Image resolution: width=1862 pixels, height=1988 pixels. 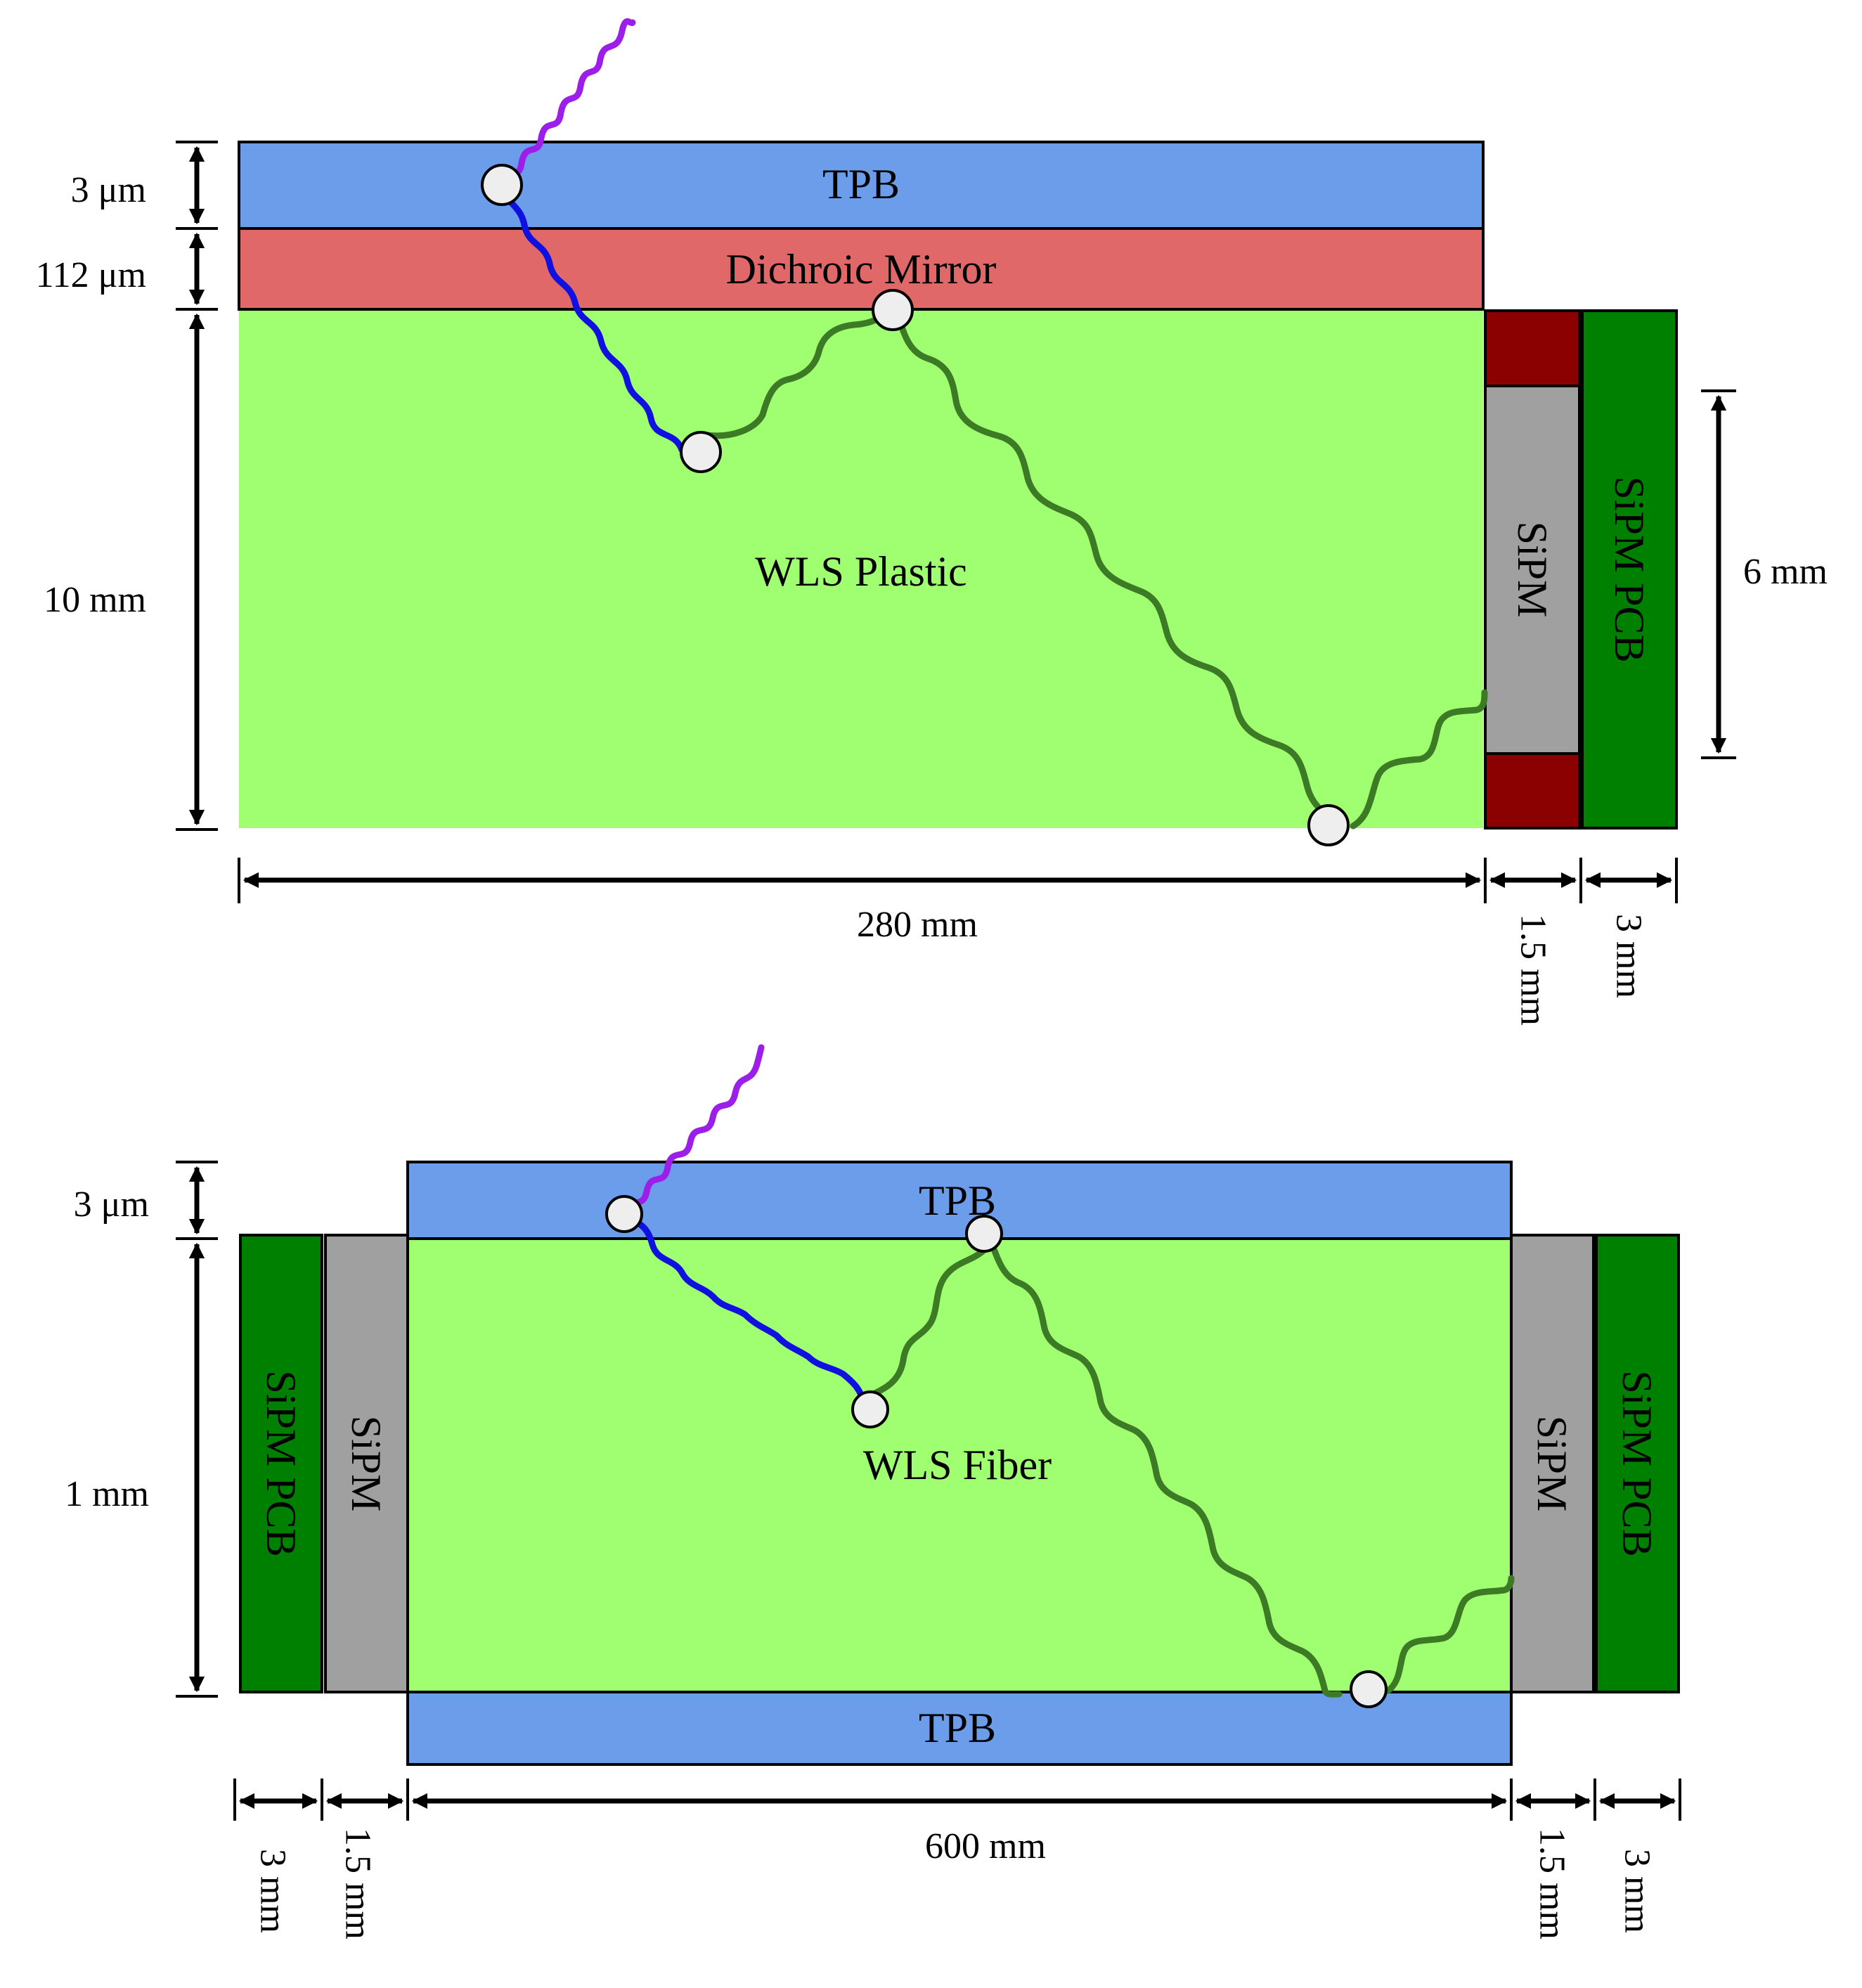 What do you see at coordinates (1532, 348) in the screenshot?
I see `top-sipm-seal-upper` at bounding box center [1532, 348].